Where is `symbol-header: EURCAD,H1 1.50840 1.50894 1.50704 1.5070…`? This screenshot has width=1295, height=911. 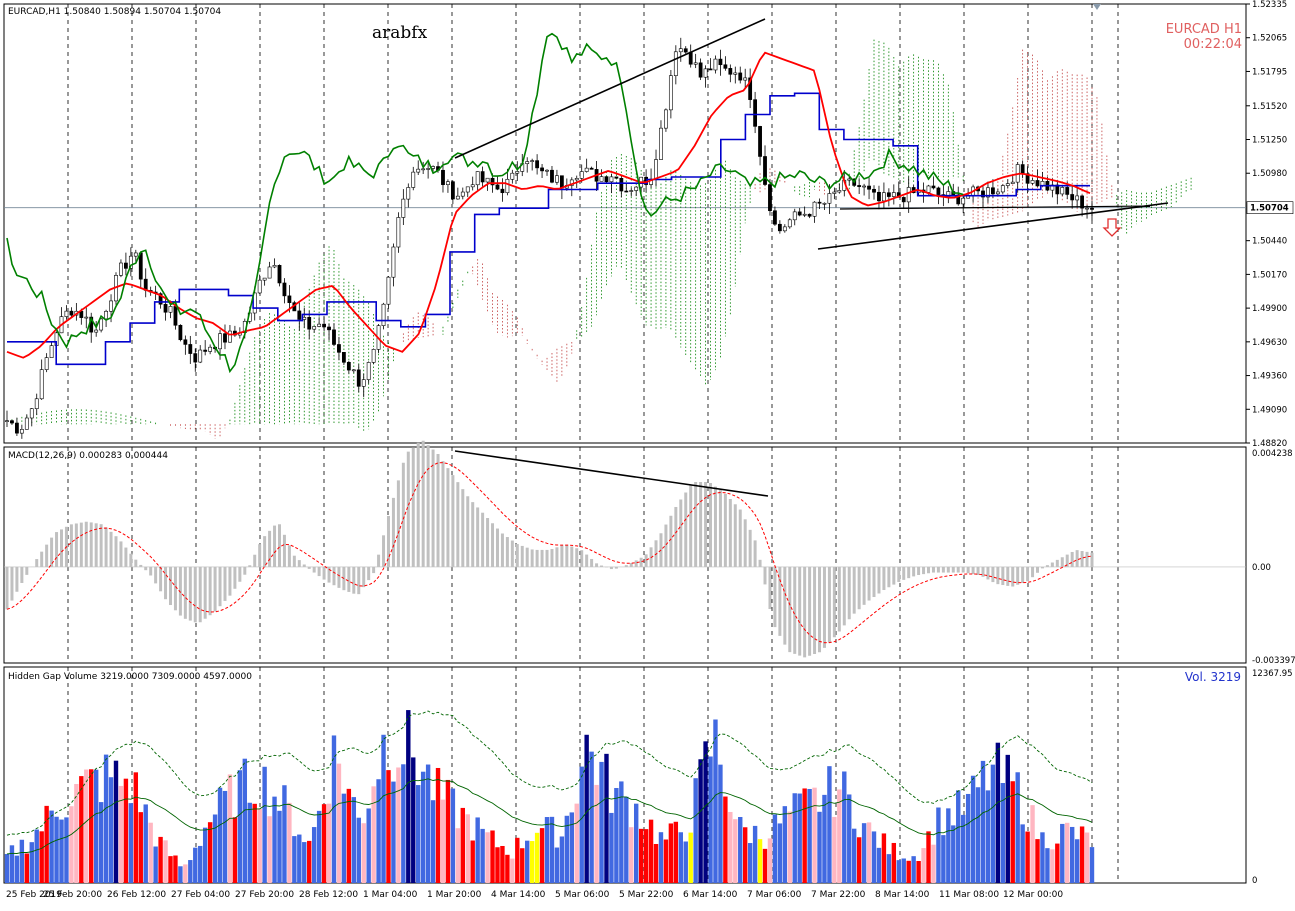
symbol-header: EURCAD,H1 1.50840 1.50894 1.50704 1.5070… is located at coordinates (114, 12).